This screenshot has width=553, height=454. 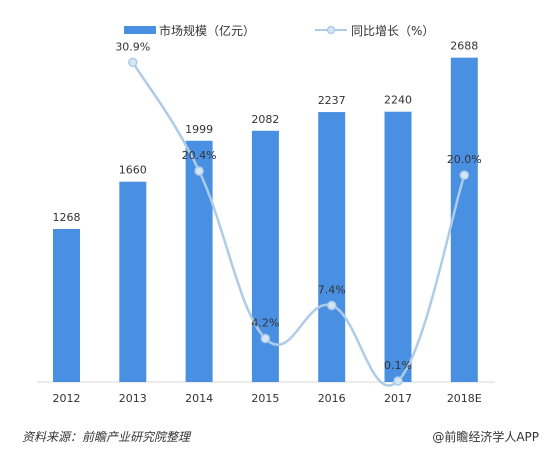 What do you see at coordinates (265, 398) in the screenshot?
I see `x-tick-label-2015: 2015` at bounding box center [265, 398].